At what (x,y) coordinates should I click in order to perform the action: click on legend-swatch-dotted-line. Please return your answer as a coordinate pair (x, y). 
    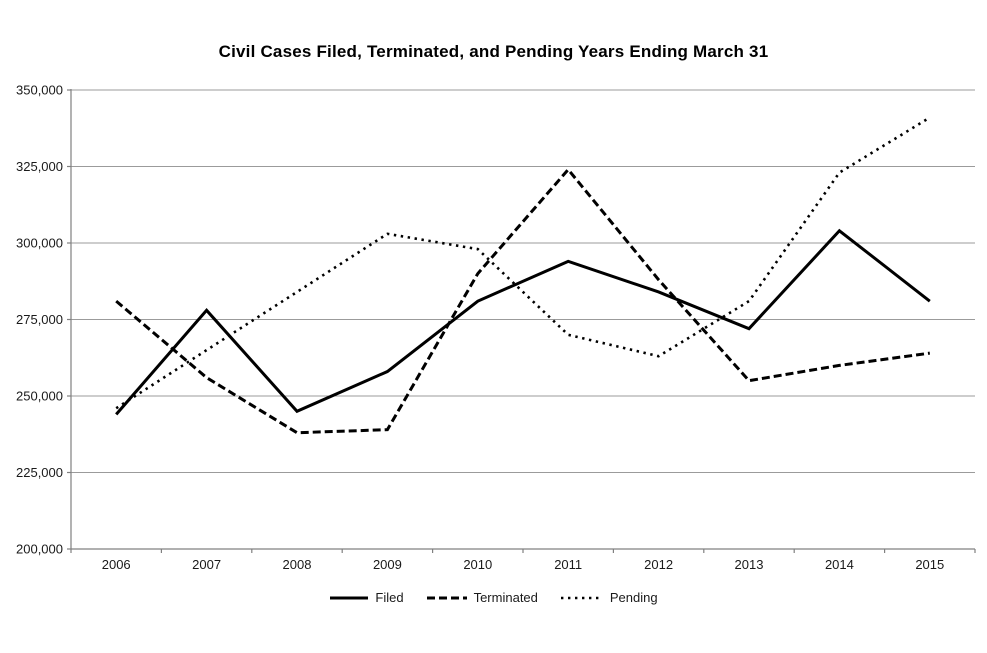
    Looking at the image, I should click on (581, 597).